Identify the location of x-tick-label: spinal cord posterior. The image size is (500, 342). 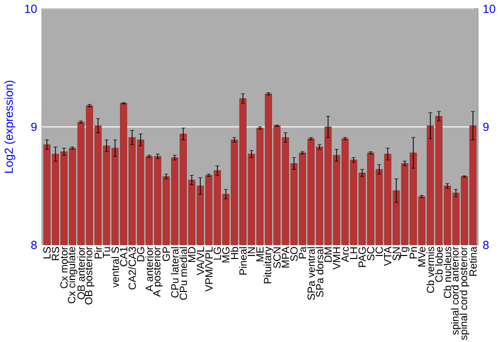
(465, 293).